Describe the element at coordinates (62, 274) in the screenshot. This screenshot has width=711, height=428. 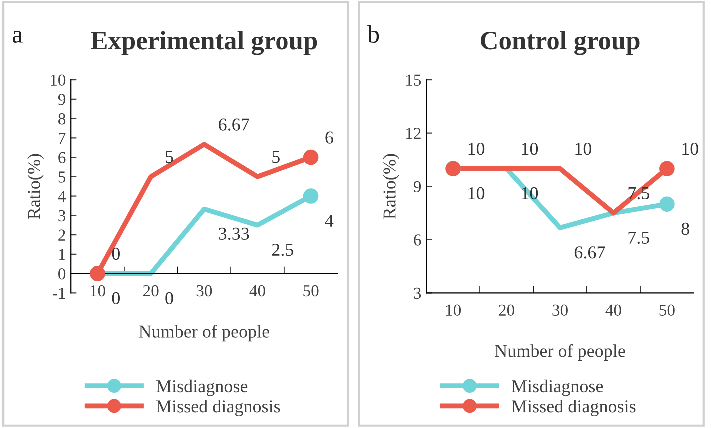
I see `y-tick-label: 0` at that location.